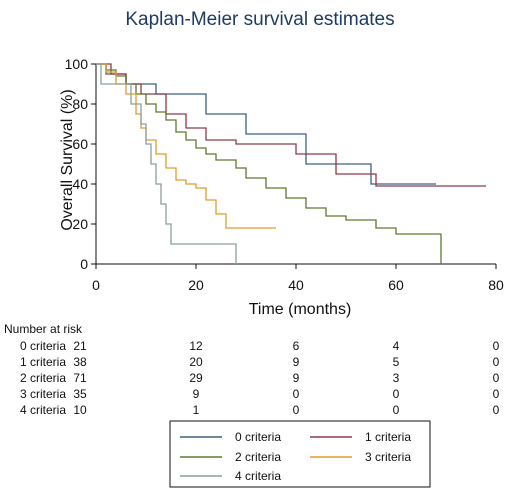 This screenshot has height=494, width=520. Describe the element at coordinates (80, 378) in the screenshot. I see `risk-value: 71` at that location.